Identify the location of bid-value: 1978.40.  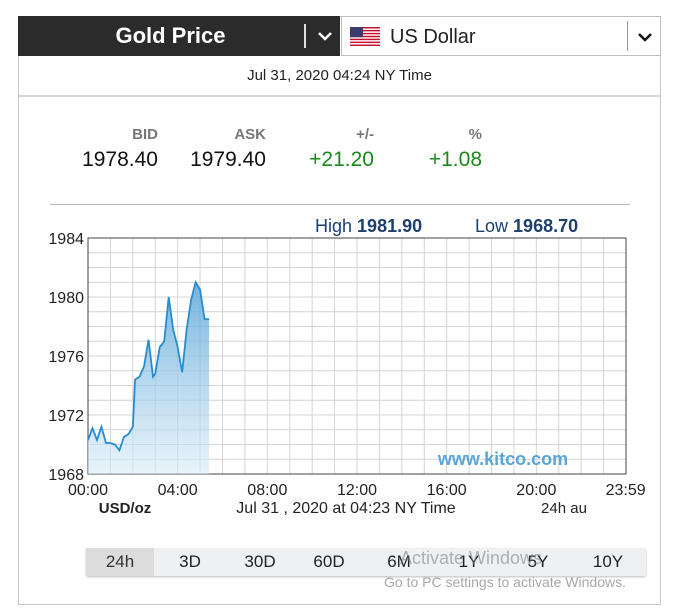
(120, 159).